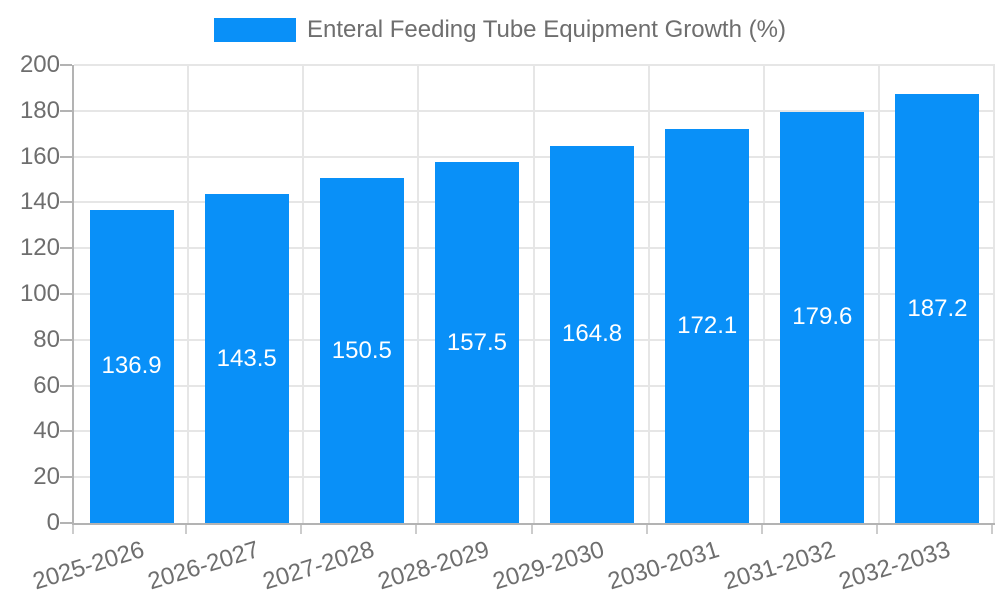 This screenshot has height=600, width=1000. I want to click on y-tick-label: 140, so click(39, 202).